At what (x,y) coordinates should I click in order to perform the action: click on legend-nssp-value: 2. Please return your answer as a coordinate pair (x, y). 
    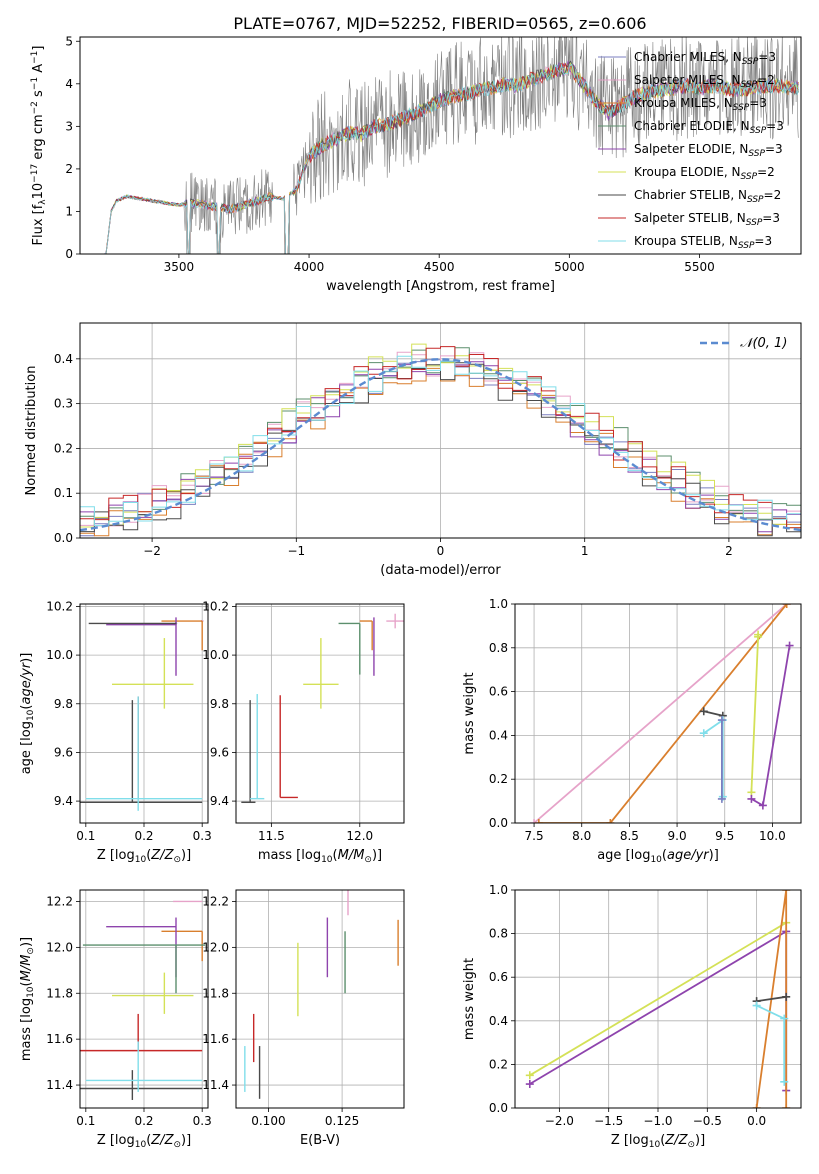
    Looking at the image, I should click on (778, 195).